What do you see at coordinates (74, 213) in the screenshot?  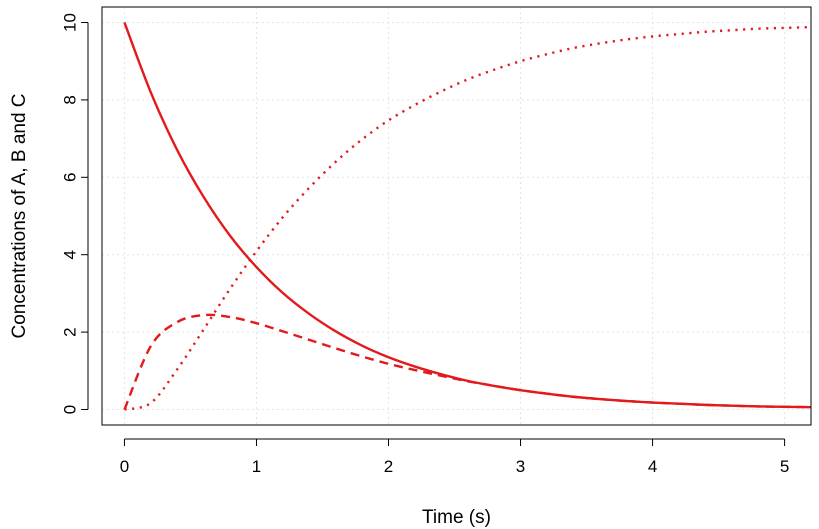 I see `y-axis: 0 2 4 6 8 10` at bounding box center [74, 213].